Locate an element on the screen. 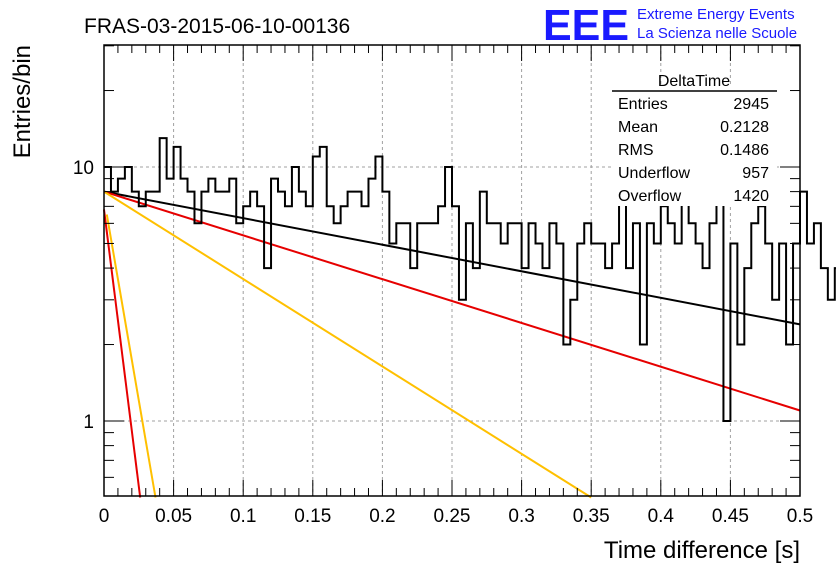  logo-line-1: Extreme Energy Events is located at coordinates (716, 14).